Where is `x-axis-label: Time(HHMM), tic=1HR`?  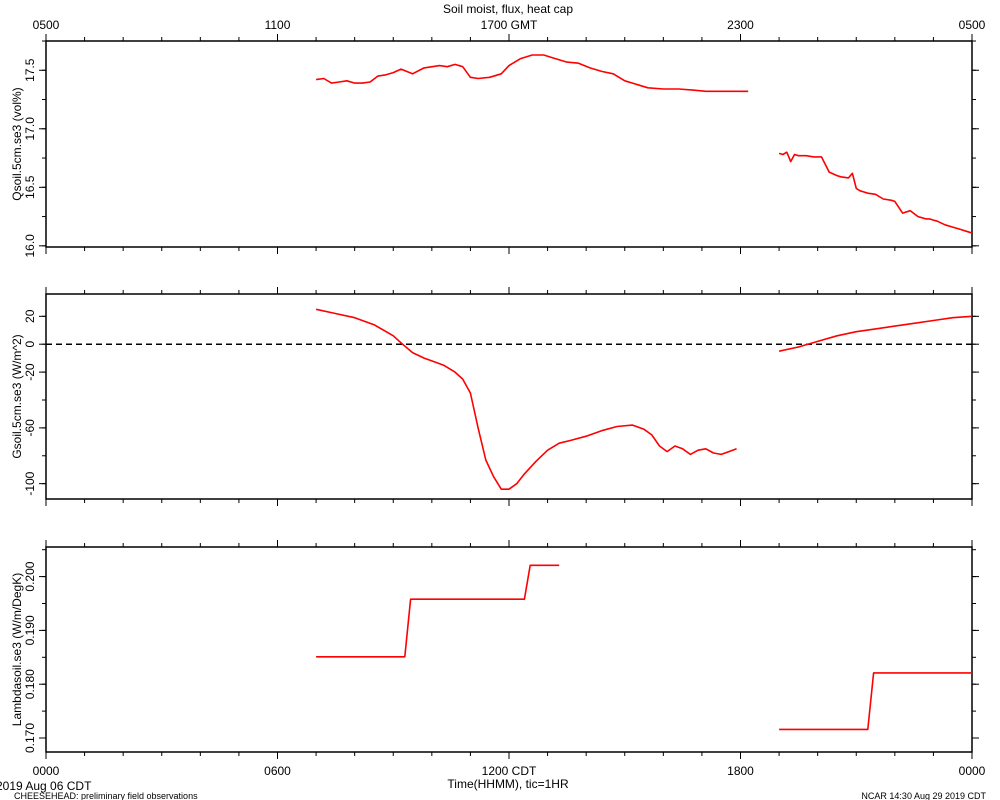
x-axis-label: Time(HHMM), tic=1HR is located at coordinates (508, 784).